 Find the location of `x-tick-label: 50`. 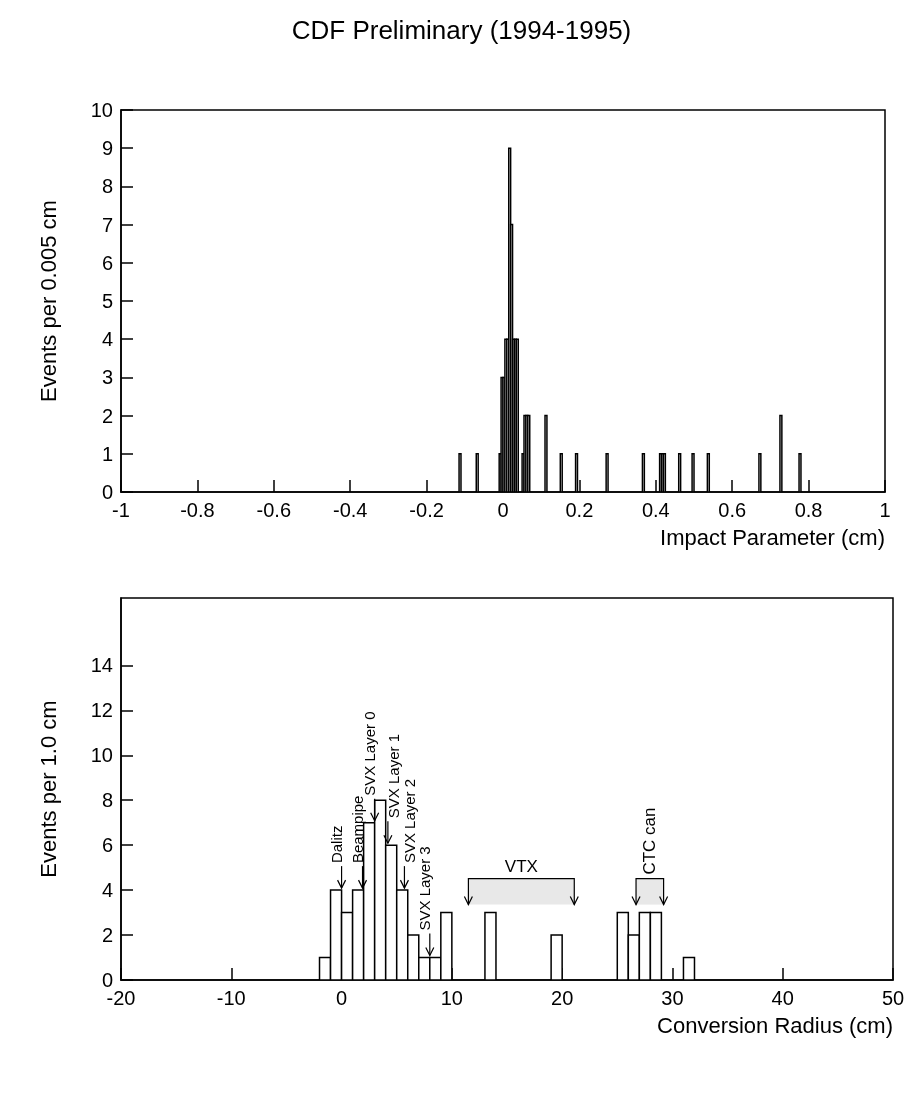

x-tick-label: 50 is located at coordinates (893, 998).